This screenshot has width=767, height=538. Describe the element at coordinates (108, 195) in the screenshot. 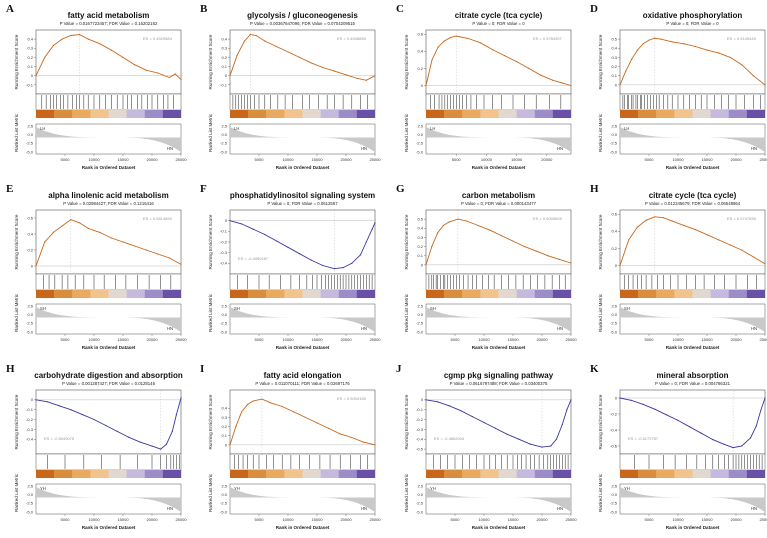

I see `panel-title: alpha linolenic acid metabolism` at that location.